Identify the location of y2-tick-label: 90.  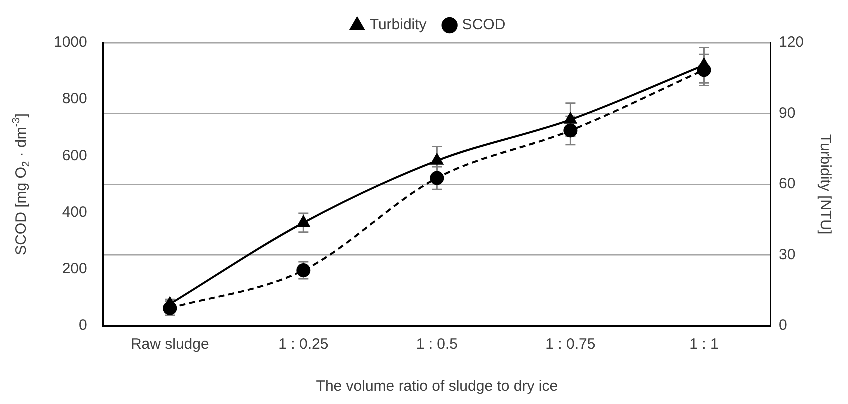
(787, 113).